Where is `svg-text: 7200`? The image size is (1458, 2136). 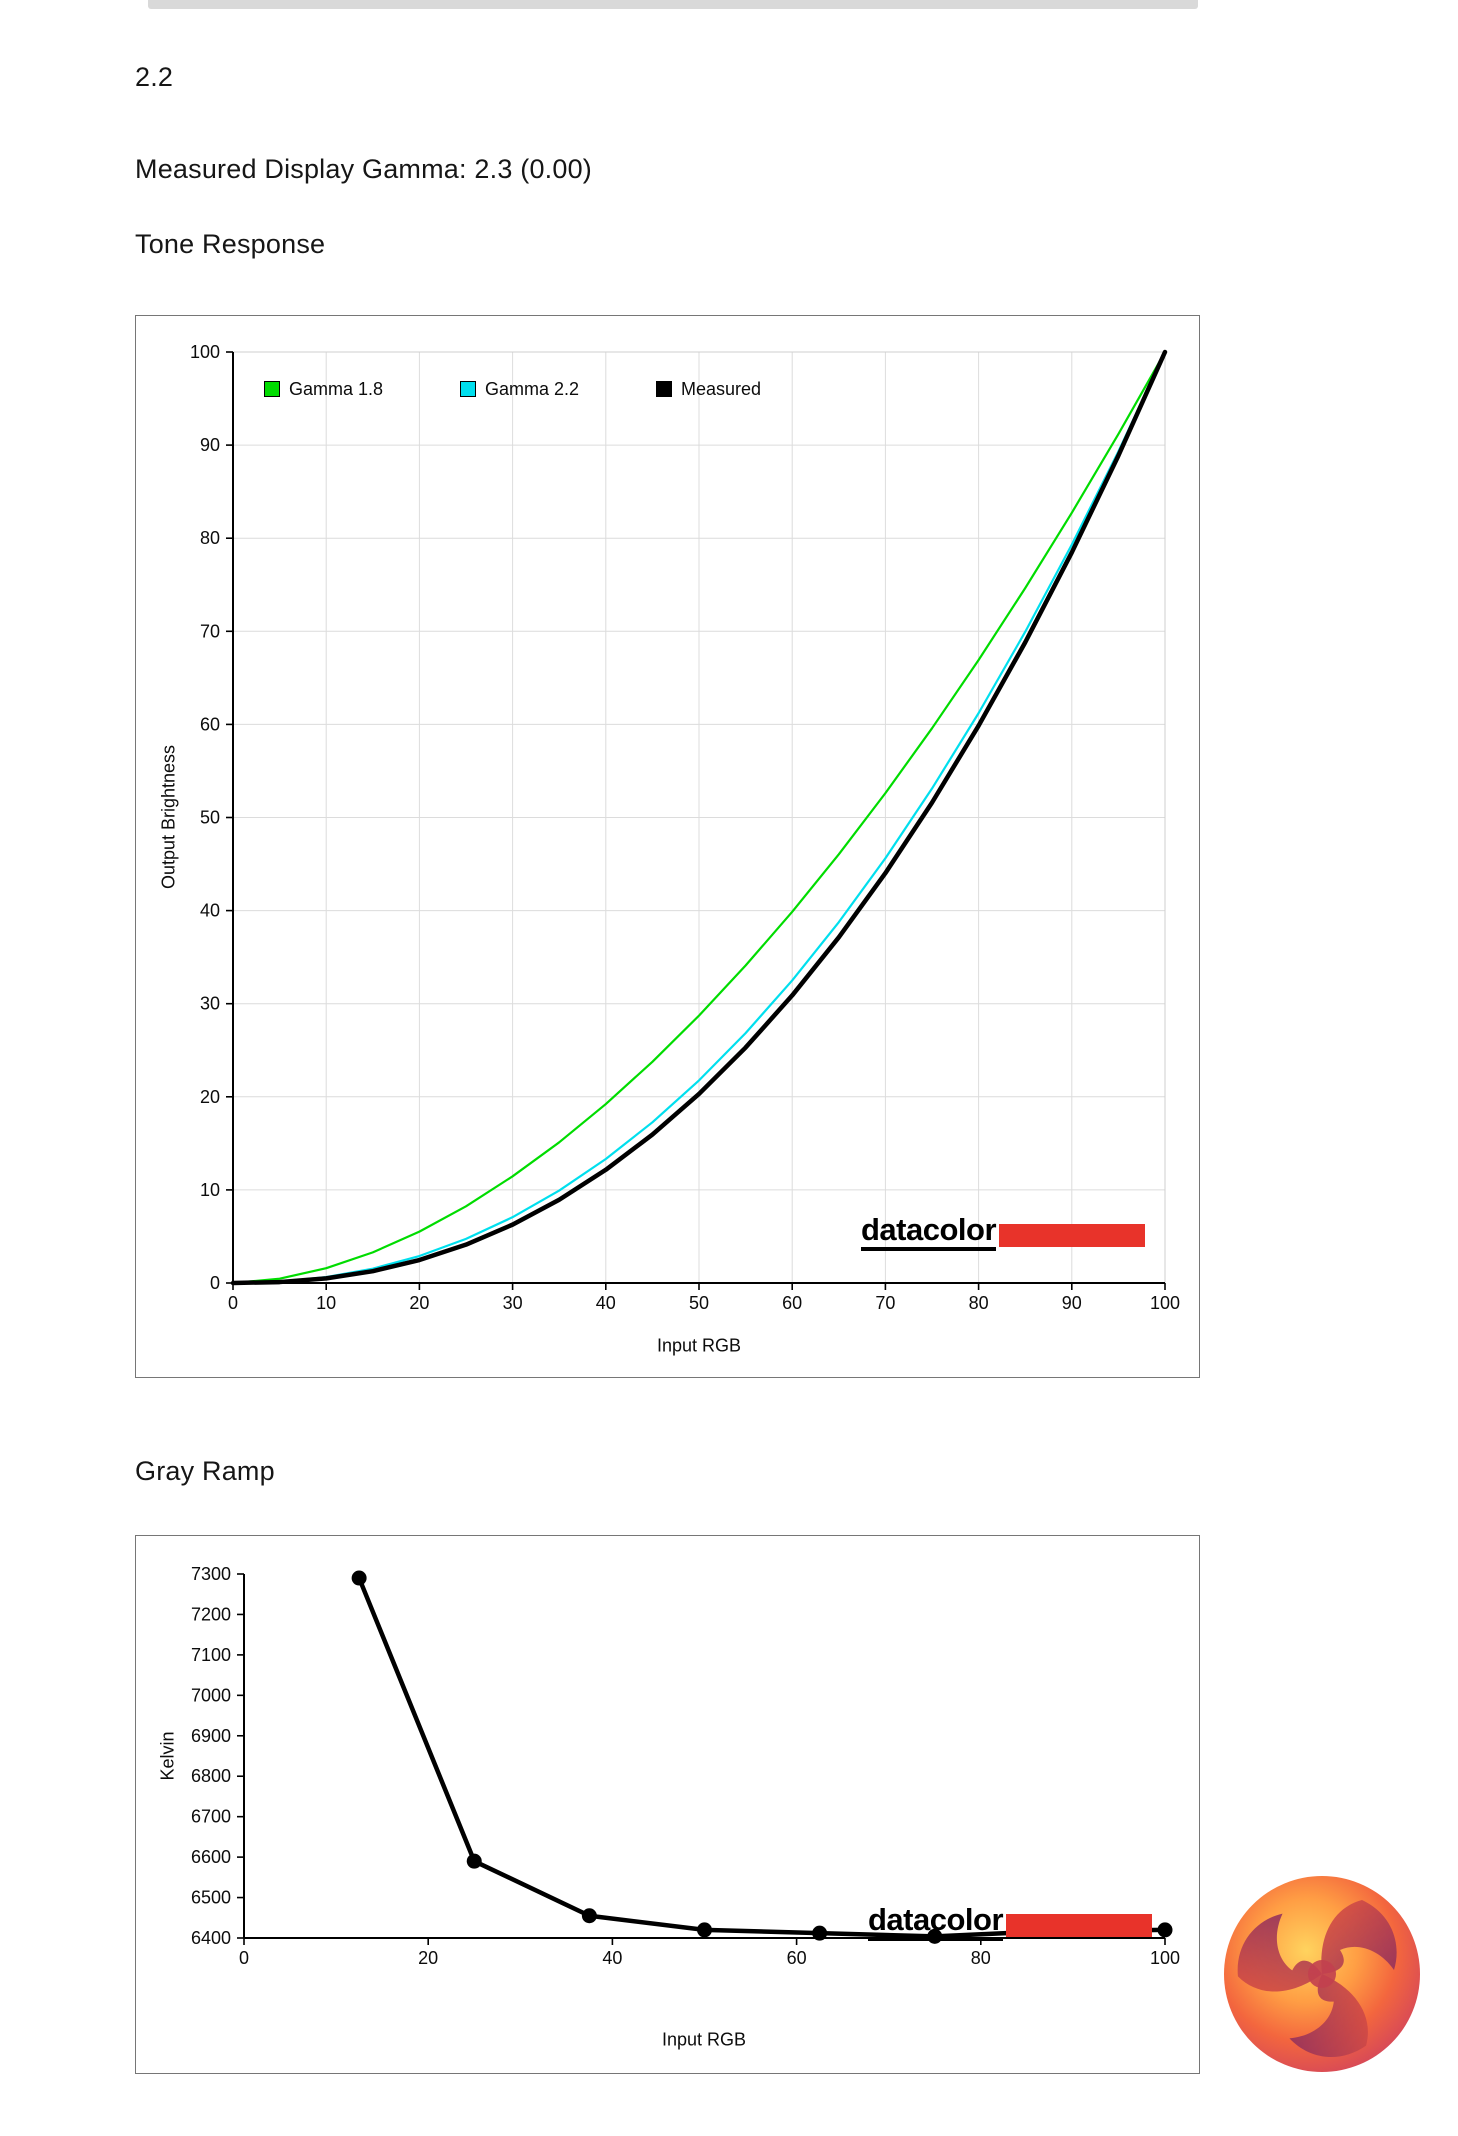 svg-text: 7200 is located at coordinates (211, 1614).